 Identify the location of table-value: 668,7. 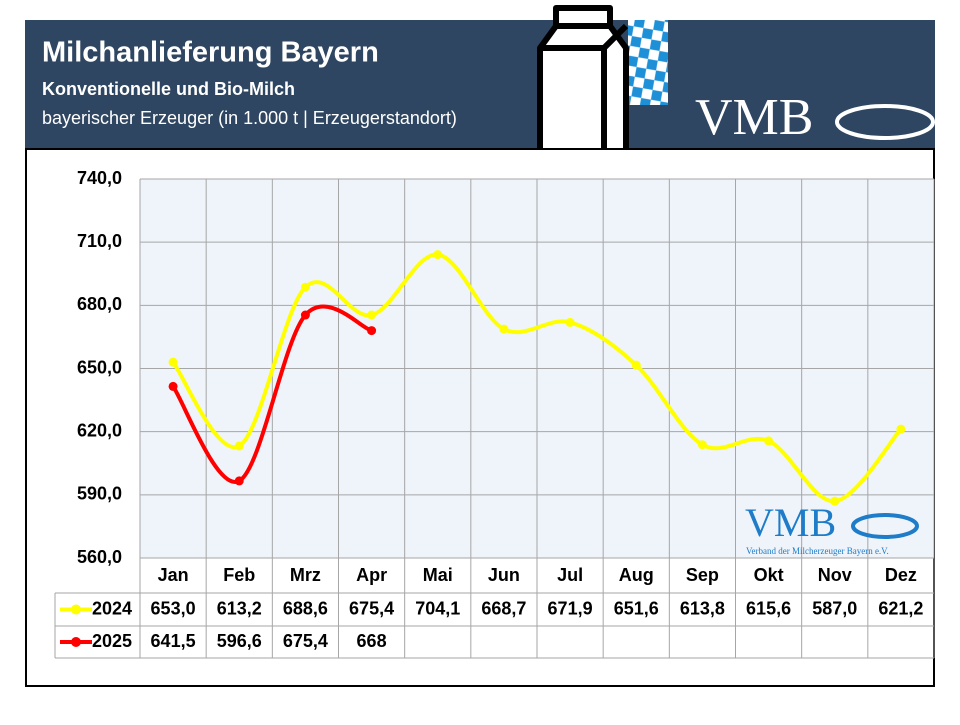
(503, 608).